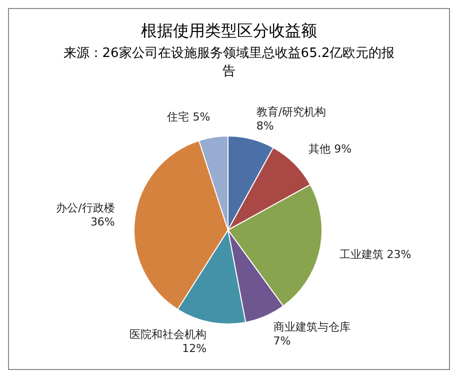 This screenshot has height=379, width=458. I want to click on slice-label: 医院和社会机构, so click(168, 334).